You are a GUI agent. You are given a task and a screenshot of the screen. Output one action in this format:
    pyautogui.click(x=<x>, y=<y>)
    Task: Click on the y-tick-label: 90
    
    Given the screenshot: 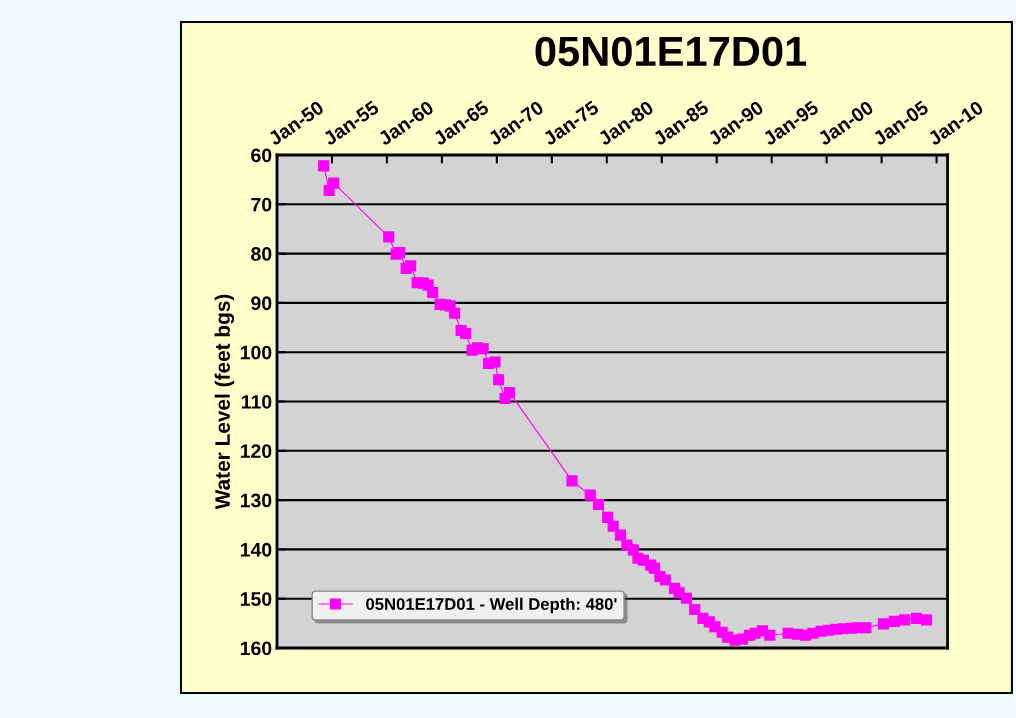 What is the action you would take?
    pyautogui.click(x=261, y=303)
    